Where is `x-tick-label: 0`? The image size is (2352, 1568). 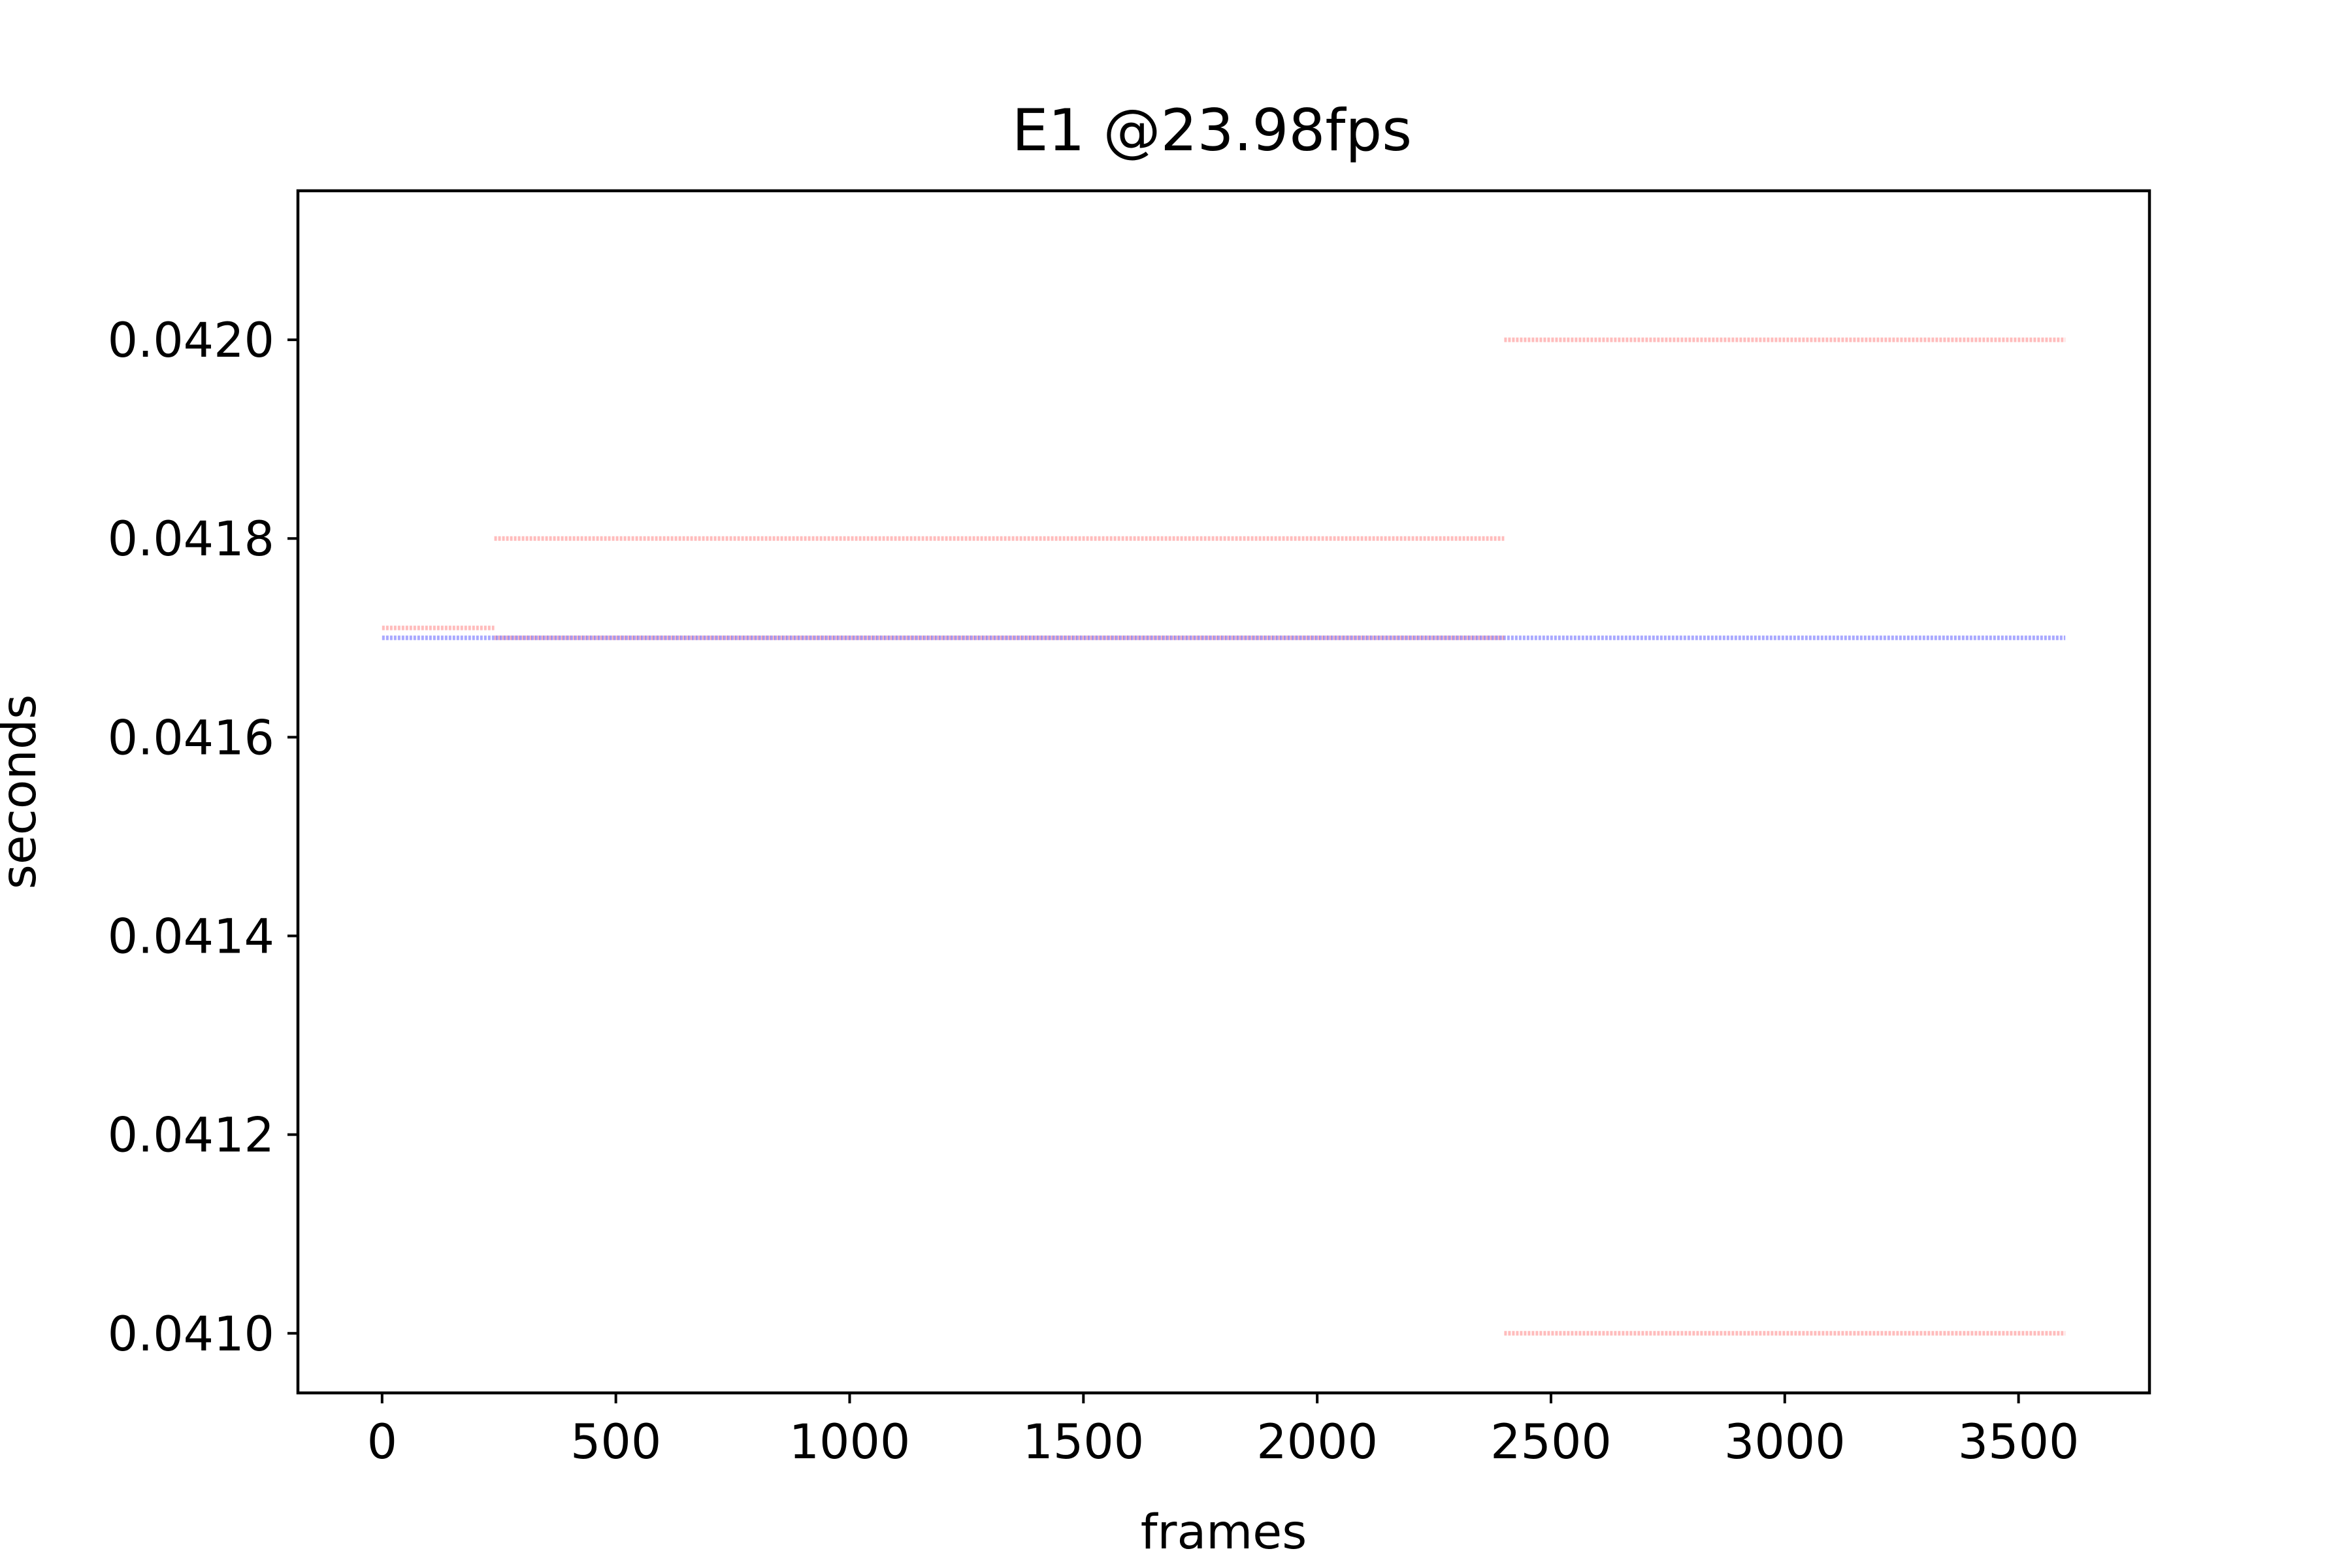 x-tick-label: 0 is located at coordinates (382, 1442).